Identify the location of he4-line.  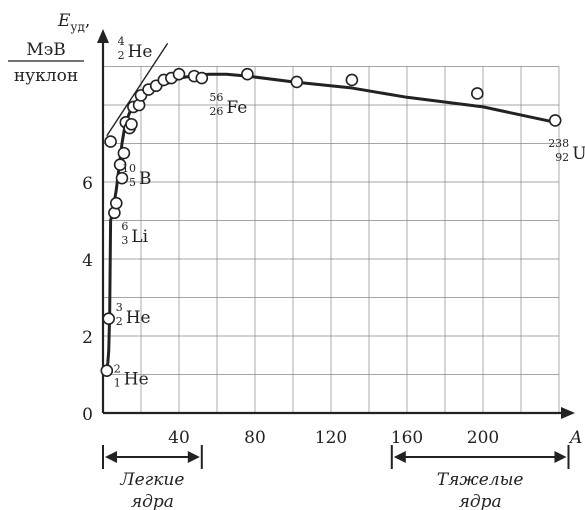
(137, 90).